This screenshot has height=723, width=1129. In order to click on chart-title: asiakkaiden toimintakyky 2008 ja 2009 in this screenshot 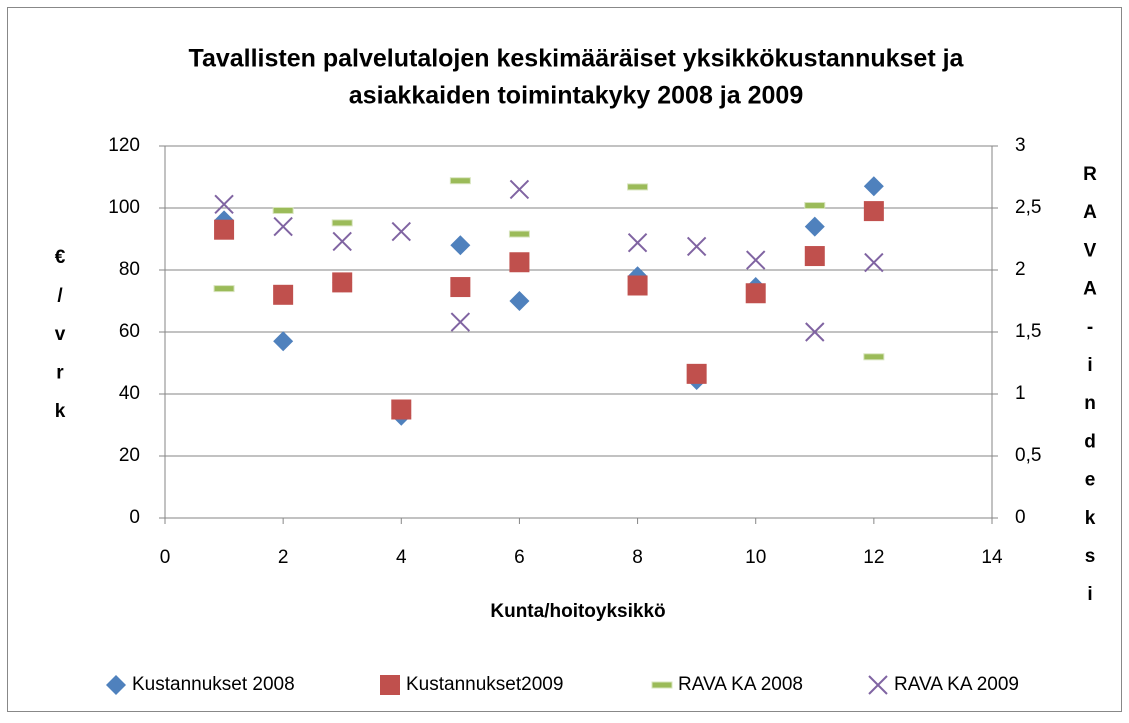, I will do `click(576, 96)`.